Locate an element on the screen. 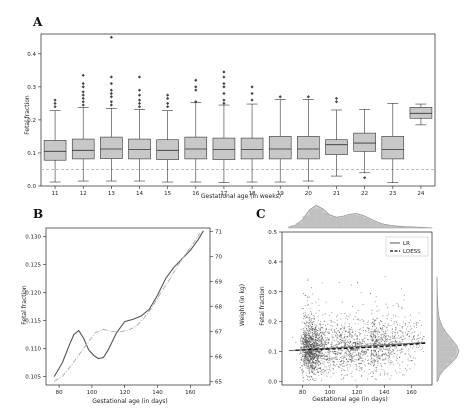  top-marginal-bar is located at coordinates (421, 227).